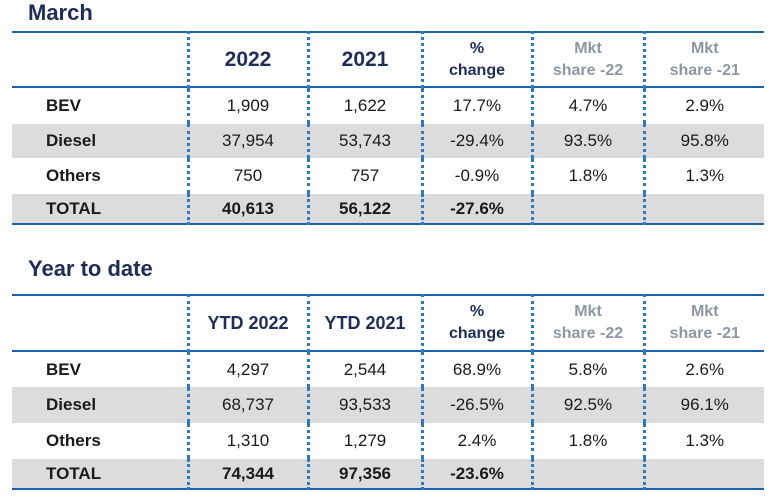  What do you see at coordinates (247, 474) in the screenshot?
I see `cell-ytd-2022: 74,344` at bounding box center [247, 474].